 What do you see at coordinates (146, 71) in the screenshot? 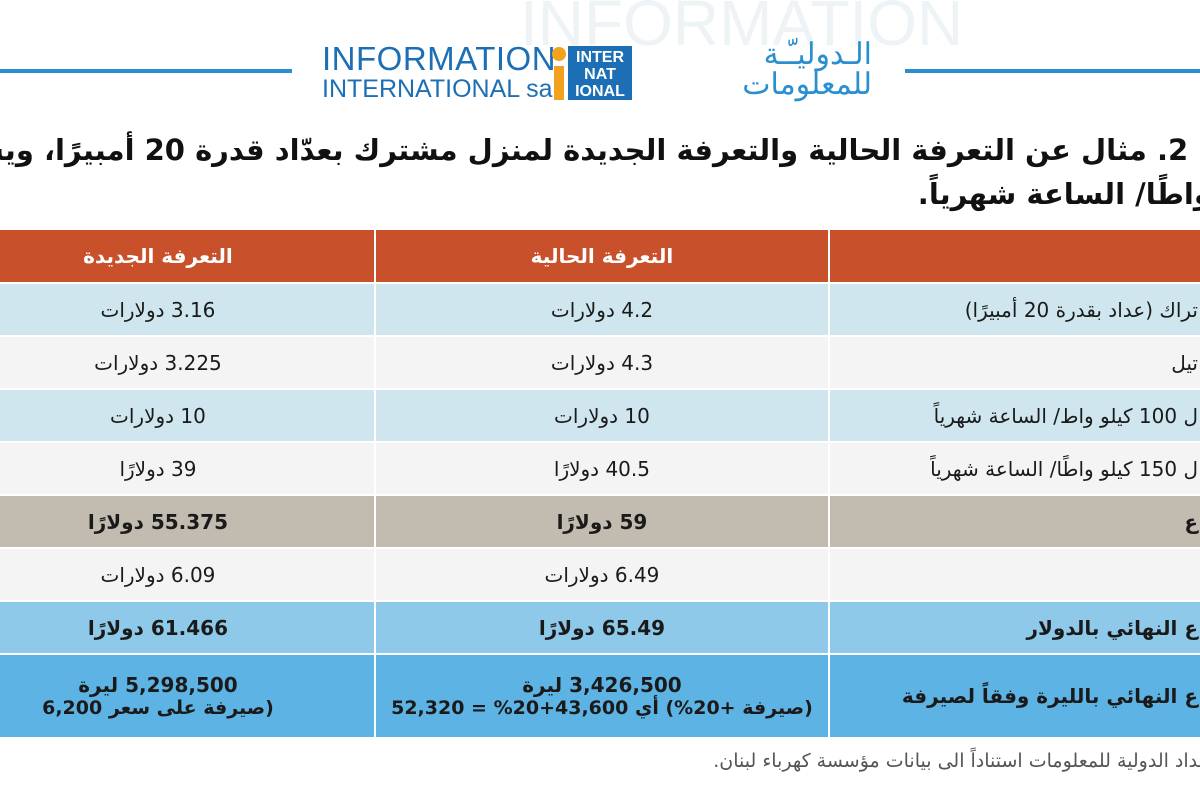
I see `header-rule-left` at bounding box center [146, 71].